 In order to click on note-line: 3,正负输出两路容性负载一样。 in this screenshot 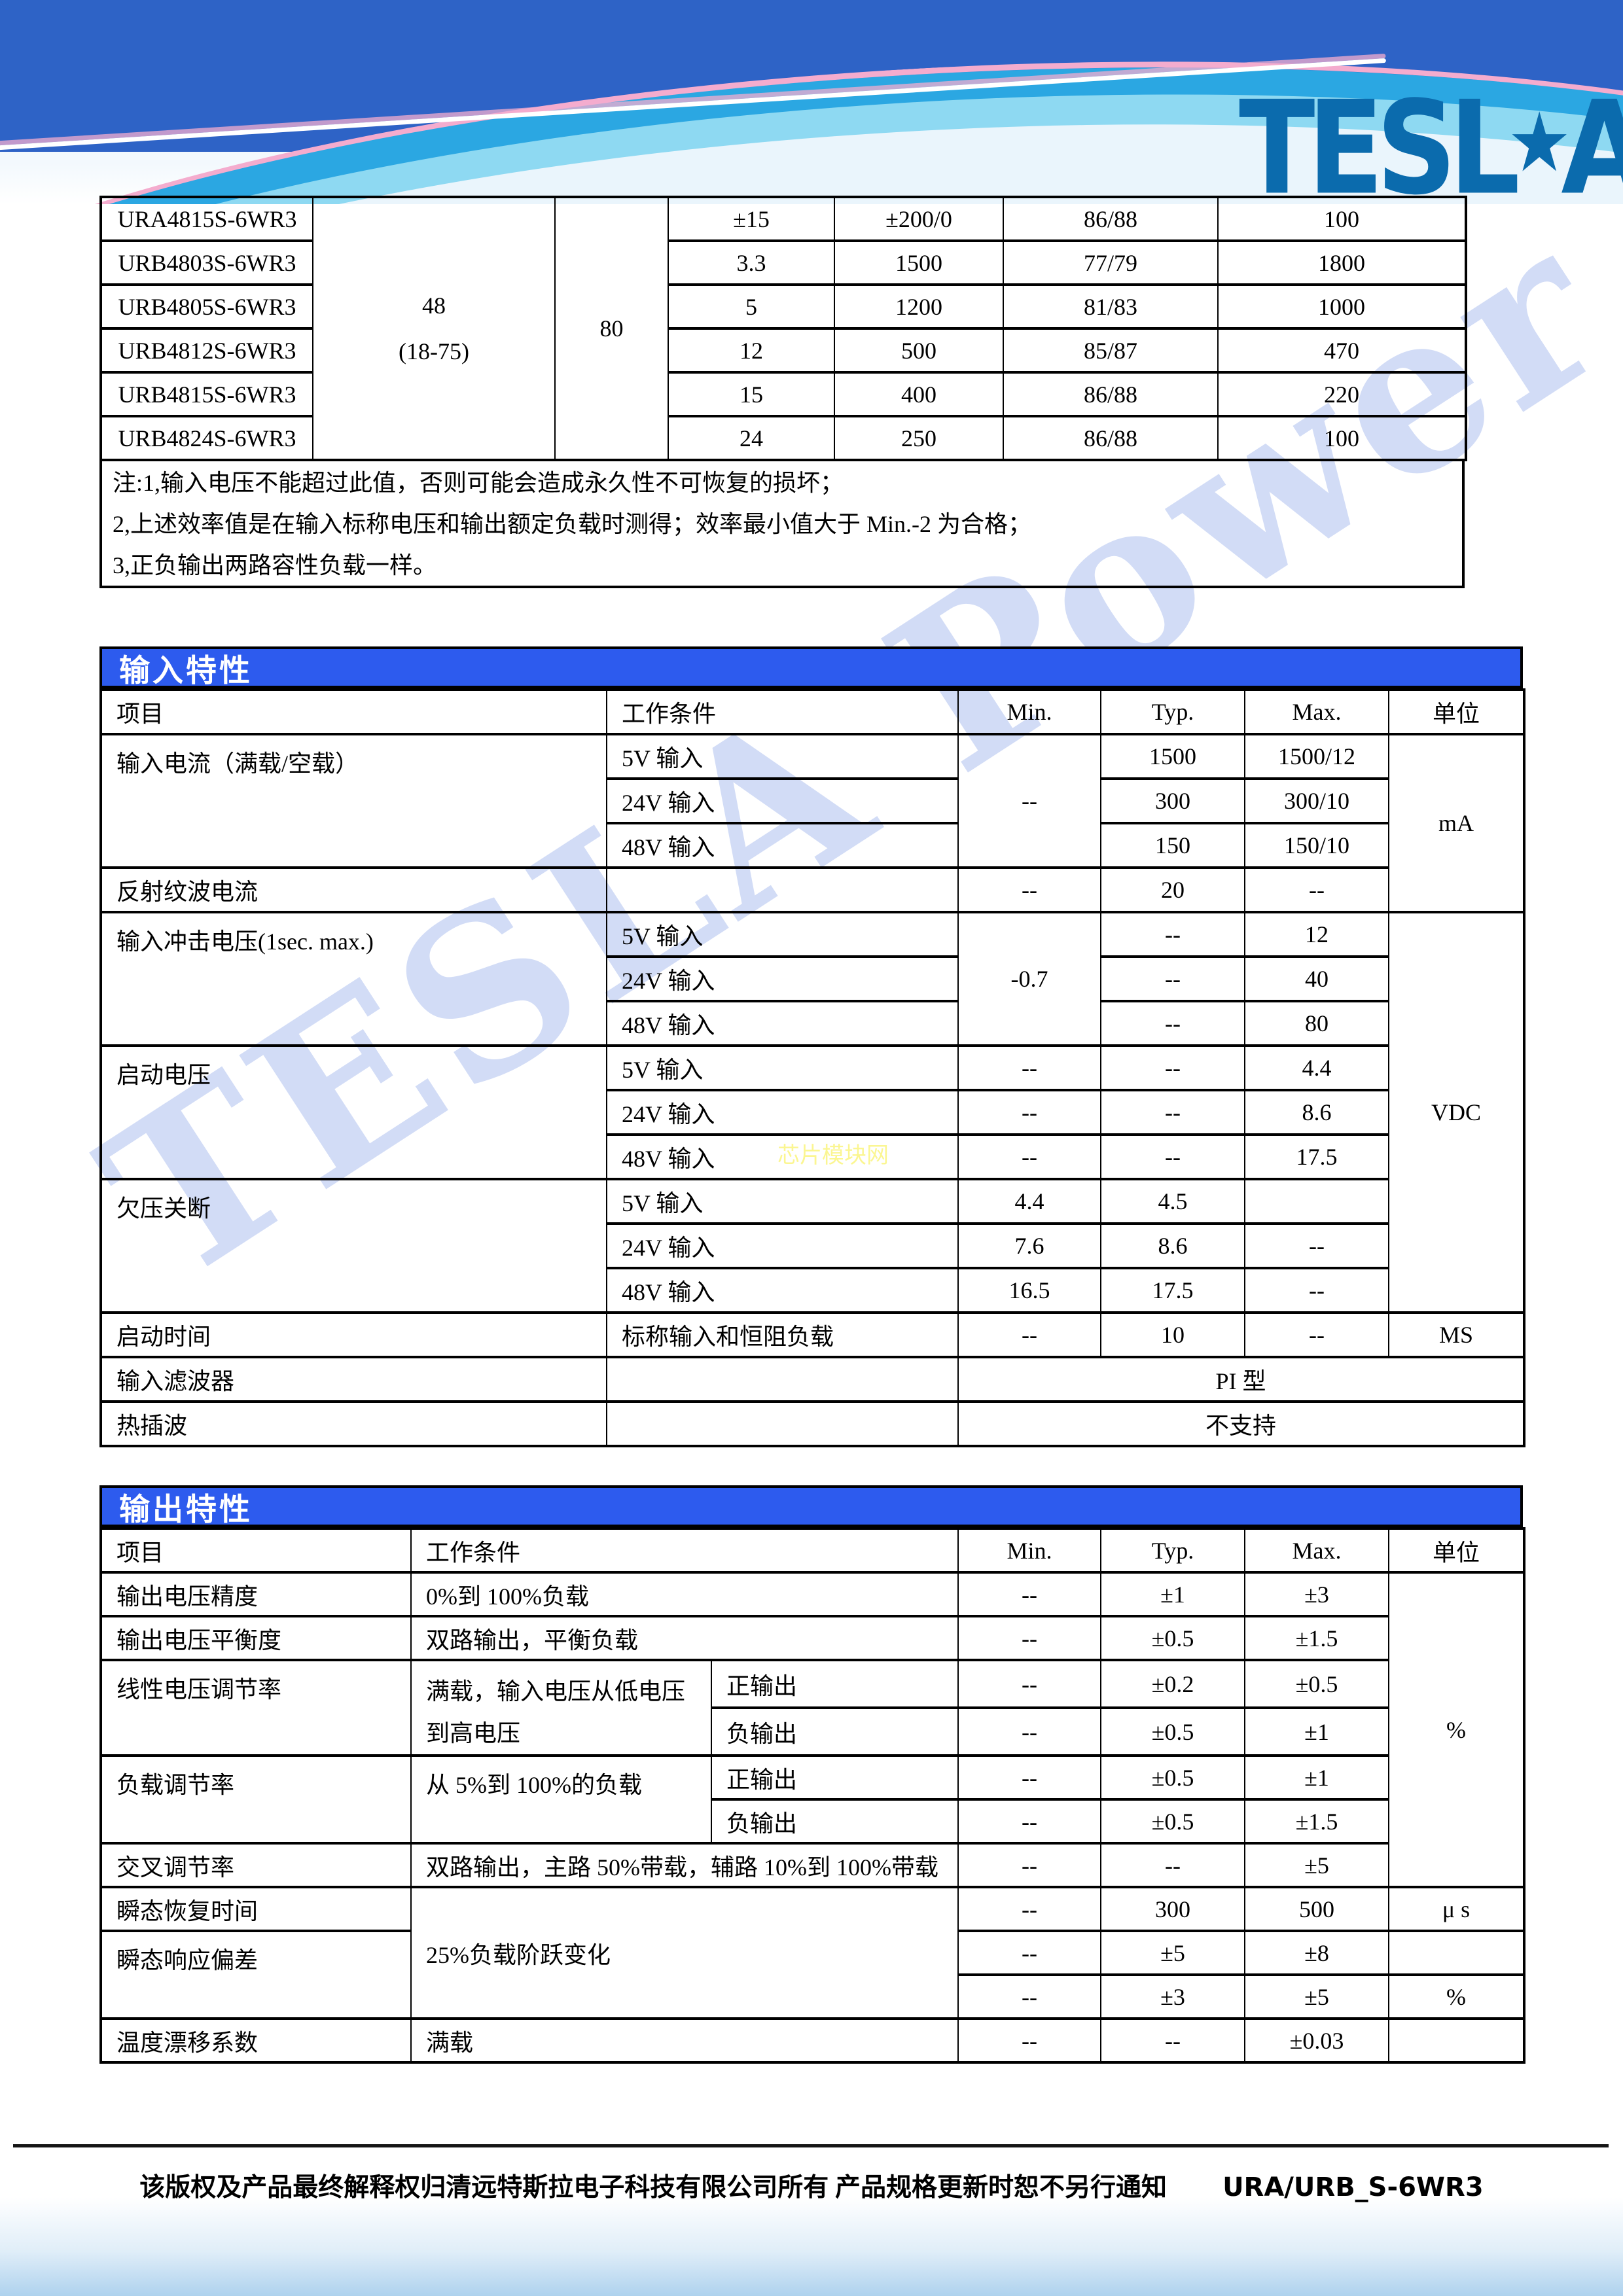, I will do `click(275, 565)`.